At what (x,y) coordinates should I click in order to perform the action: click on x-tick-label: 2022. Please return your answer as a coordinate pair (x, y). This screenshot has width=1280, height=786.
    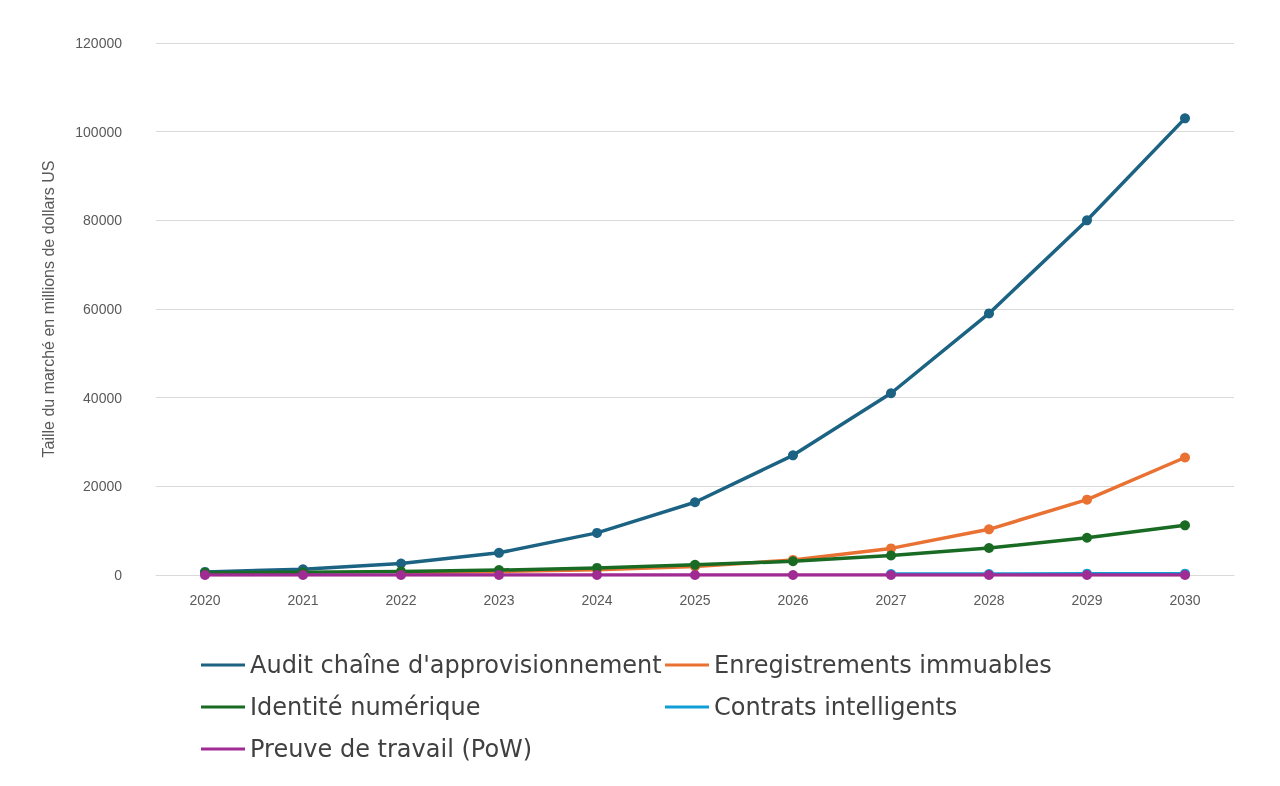
    Looking at the image, I should click on (401, 600).